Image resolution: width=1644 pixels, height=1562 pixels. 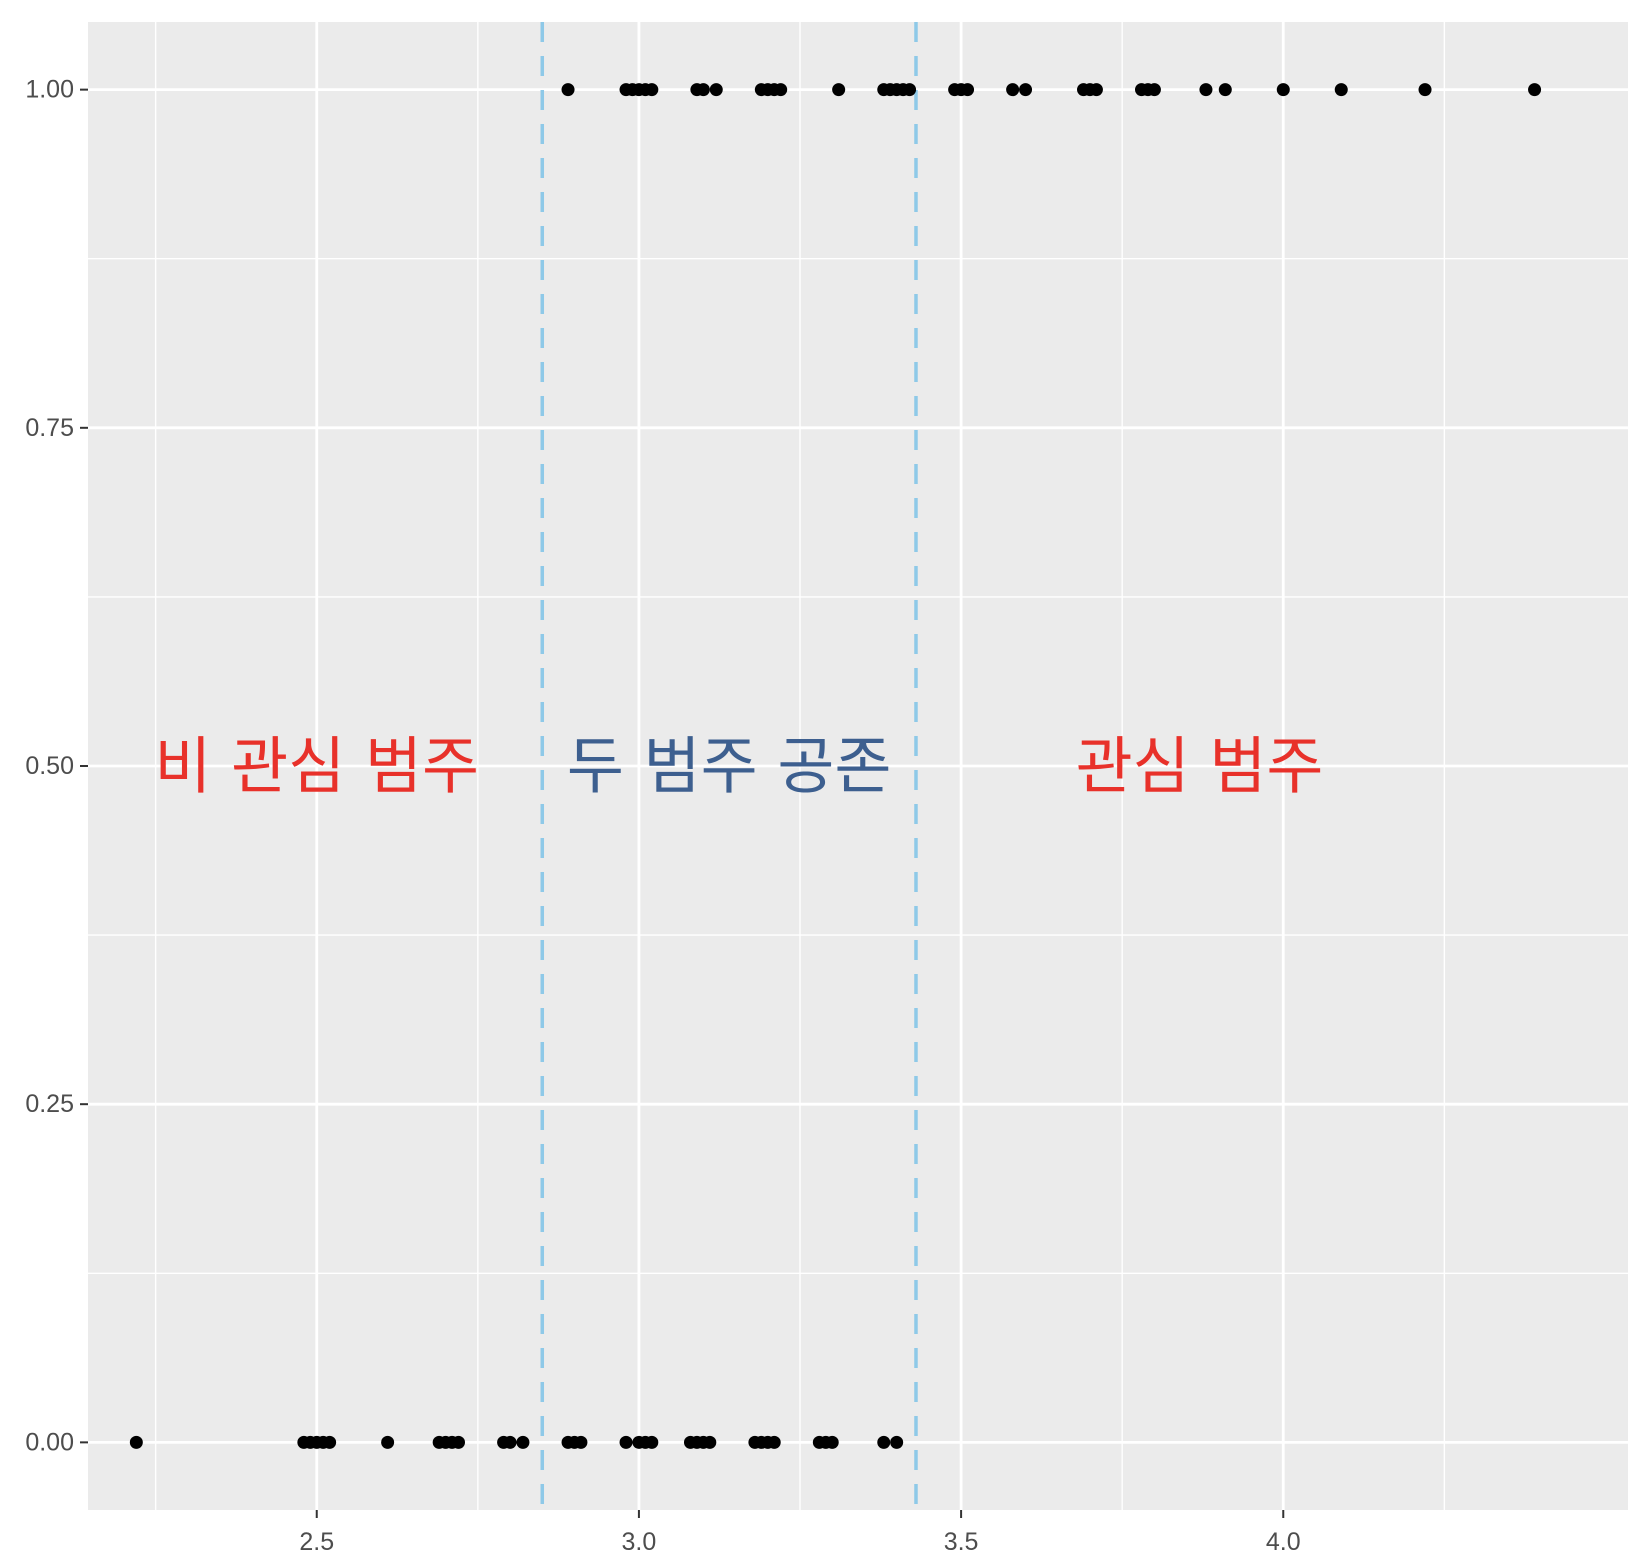 What do you see at coordinates (639, 1542) in the screenshot?
I see `x-tick-label: 3.0` at bounding box center [639, 1542].